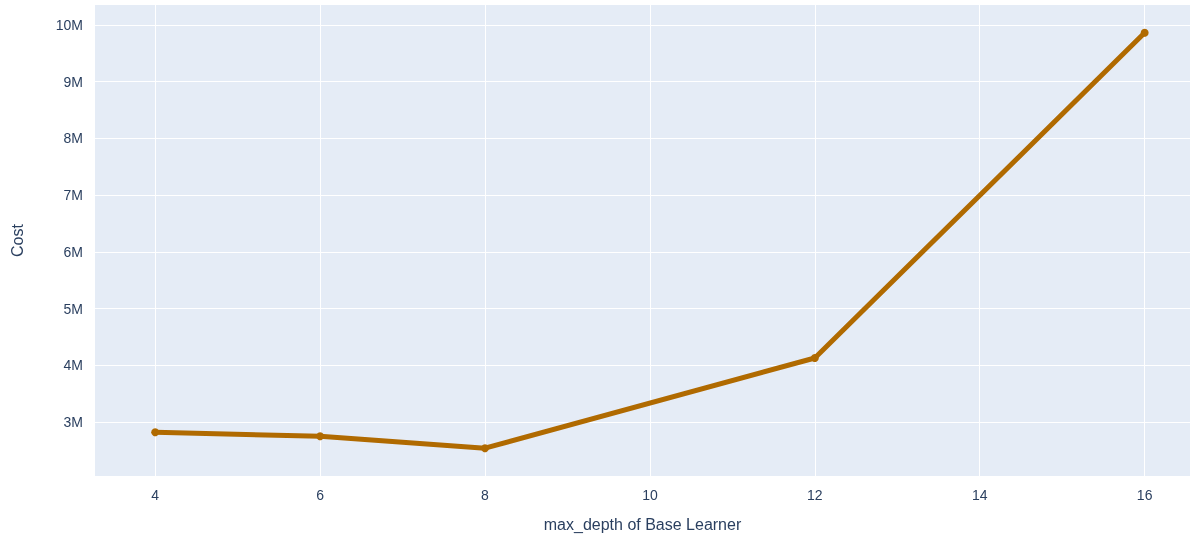 The image size is (1201, 542). Describe the element at coordinates (320, 495) in the screenshot. I see `x-tick-label: 6` at that location.